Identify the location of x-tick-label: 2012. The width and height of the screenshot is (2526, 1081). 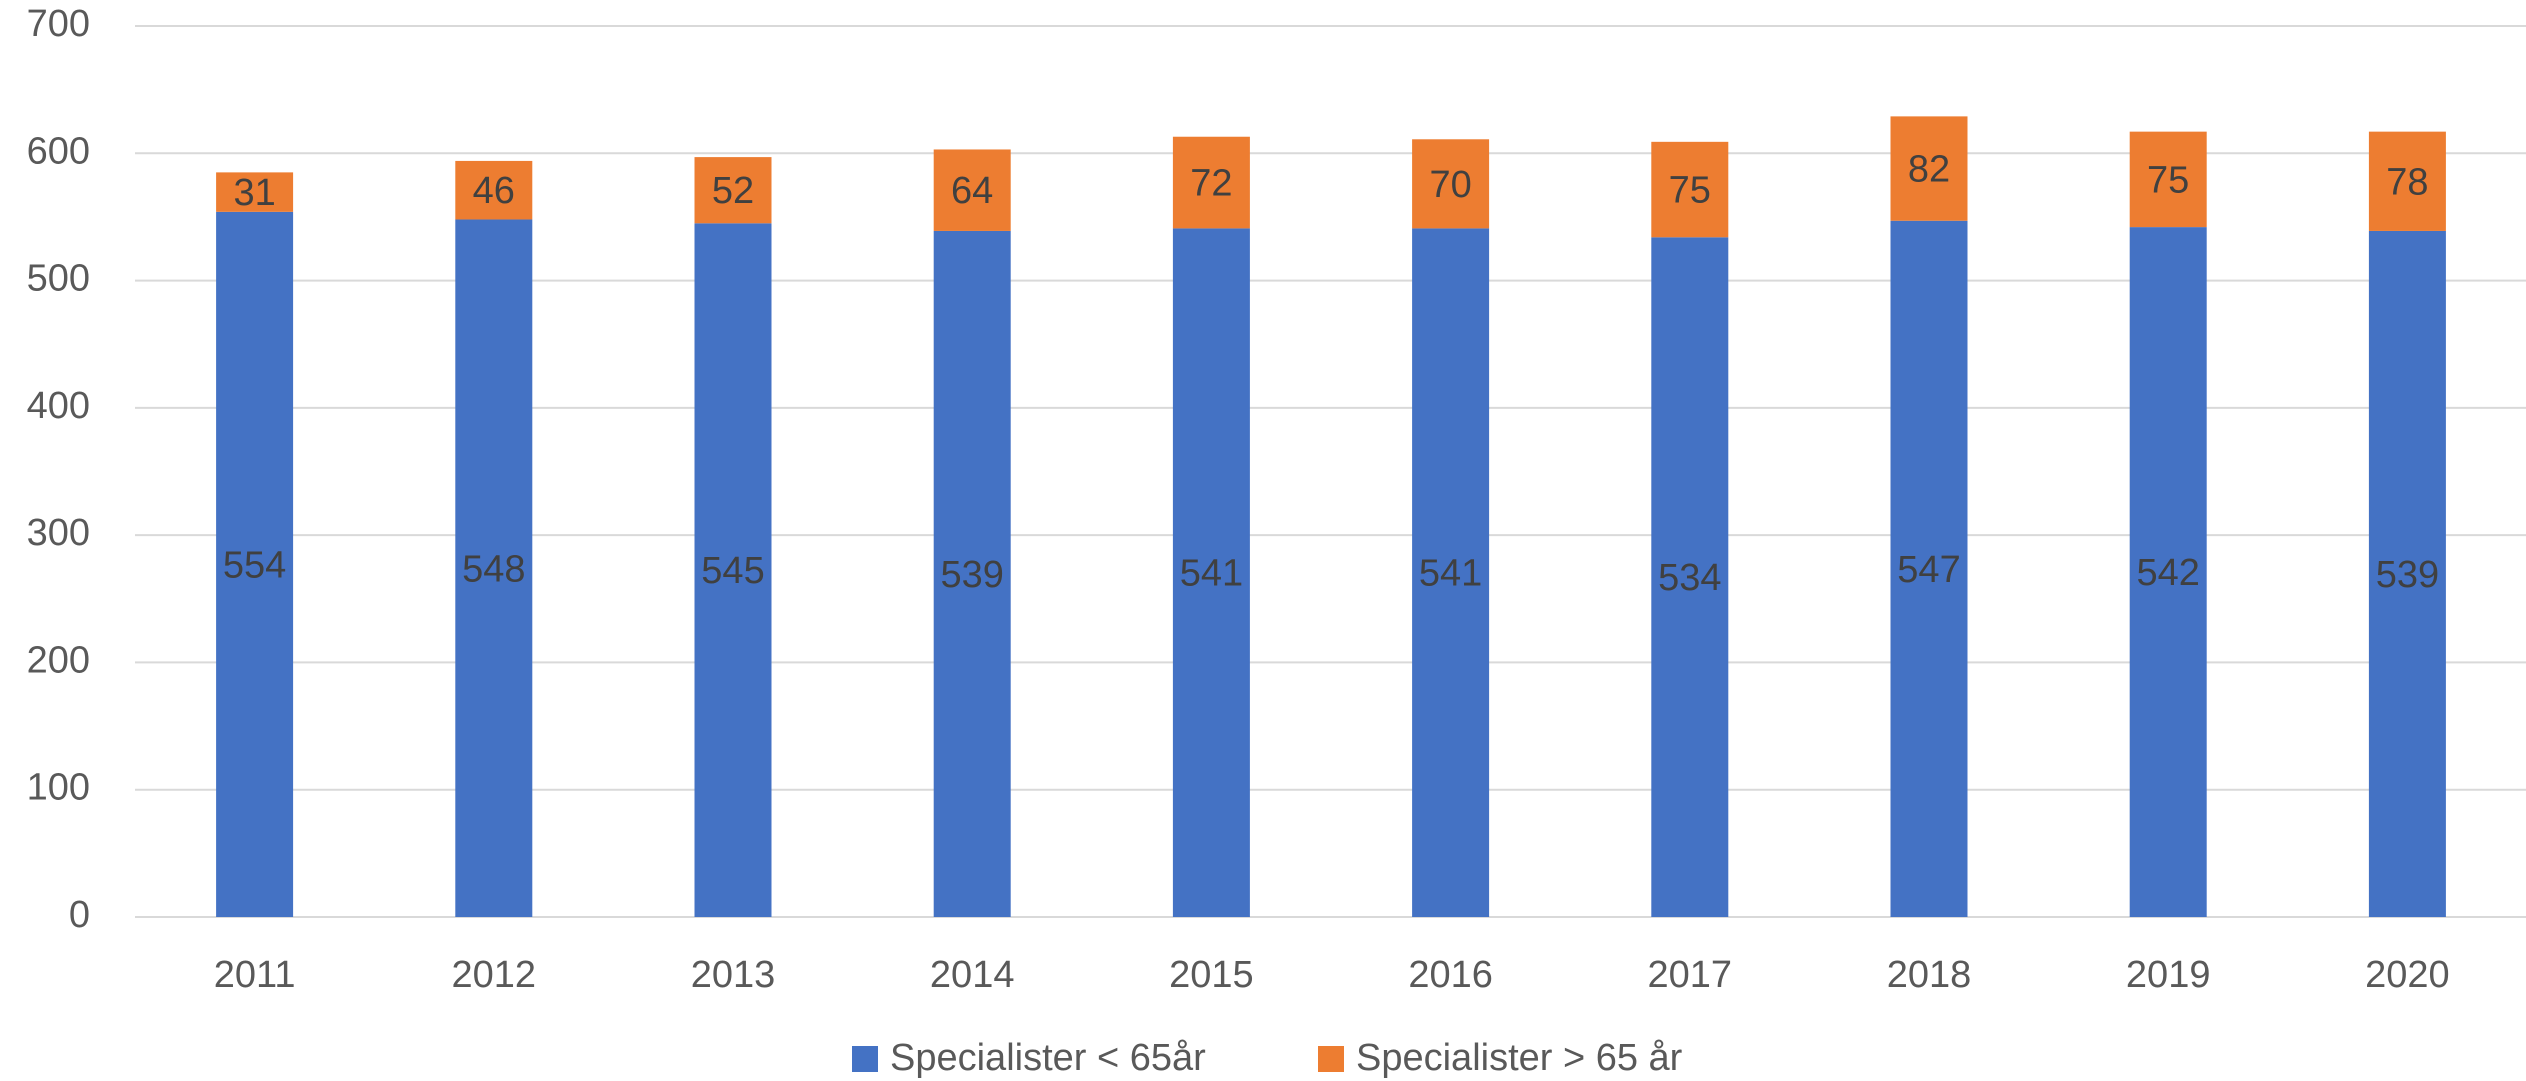
(494, 975).